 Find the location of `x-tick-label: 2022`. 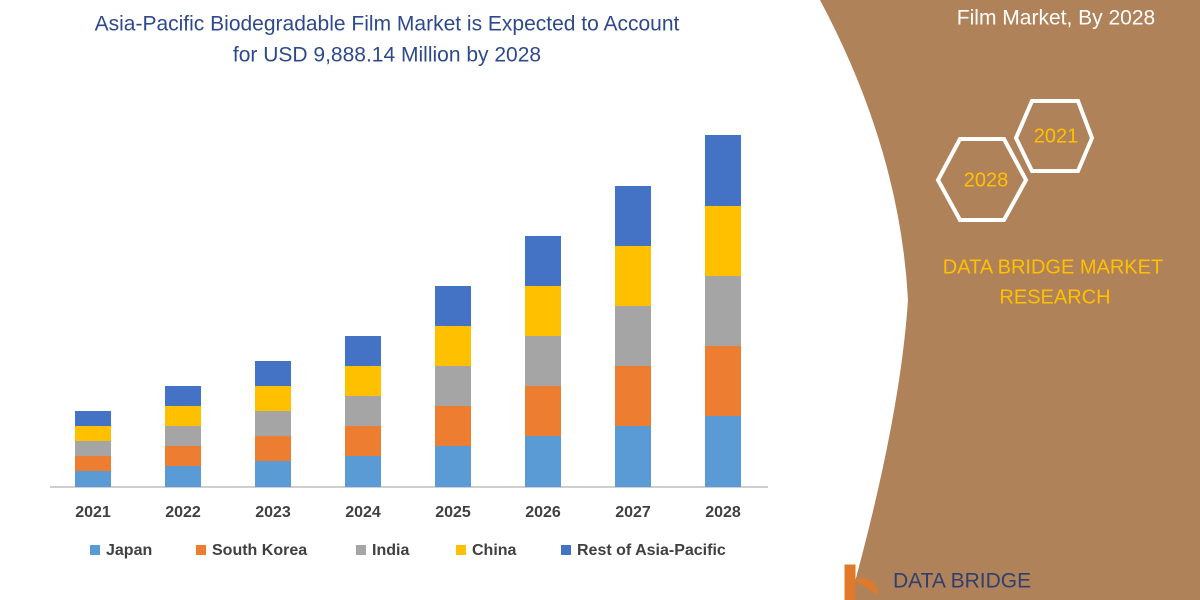

x-tick-label: 2022 is located at coordinates (183, 512).